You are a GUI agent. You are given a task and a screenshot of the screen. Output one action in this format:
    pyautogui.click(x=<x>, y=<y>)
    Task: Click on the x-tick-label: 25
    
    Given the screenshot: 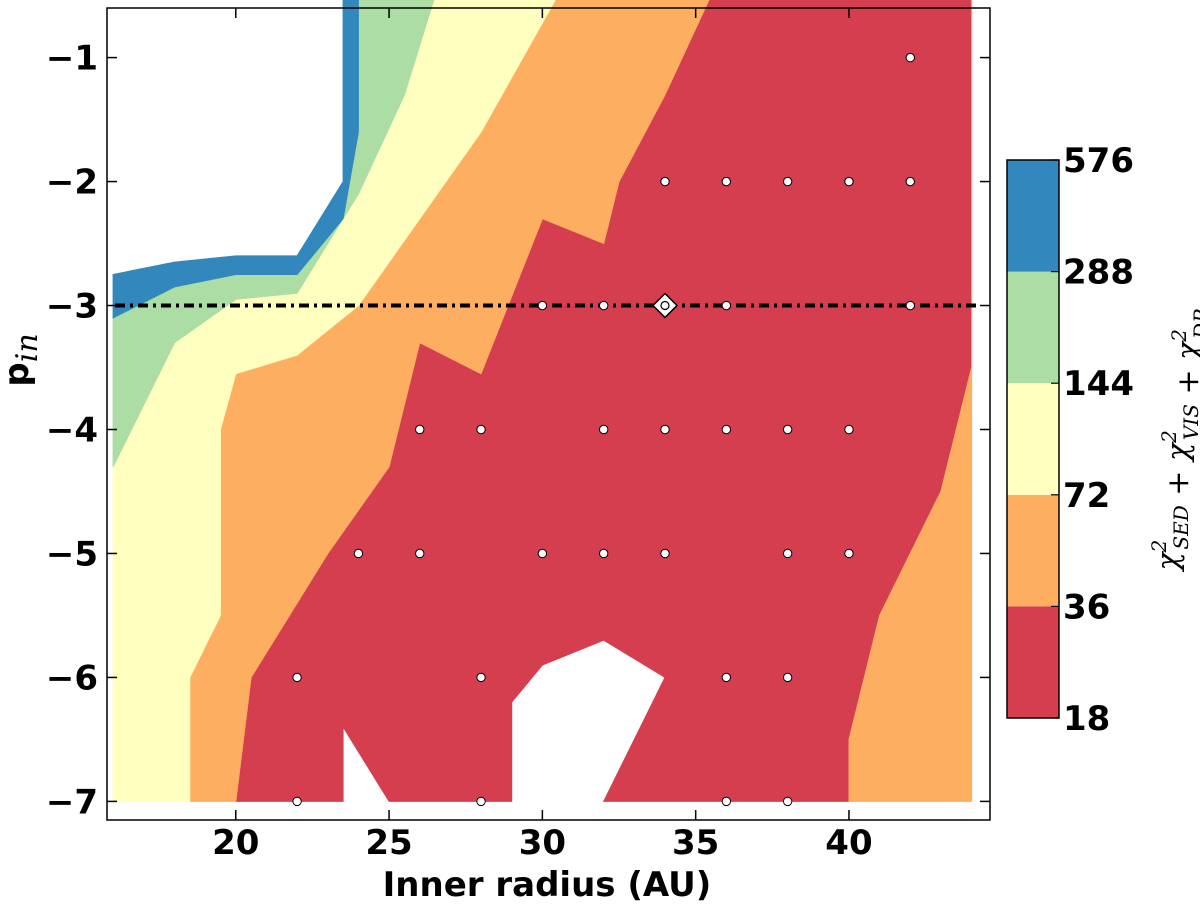 What is the action you would take?
    pyautogui.click(x=388, y=843)
    